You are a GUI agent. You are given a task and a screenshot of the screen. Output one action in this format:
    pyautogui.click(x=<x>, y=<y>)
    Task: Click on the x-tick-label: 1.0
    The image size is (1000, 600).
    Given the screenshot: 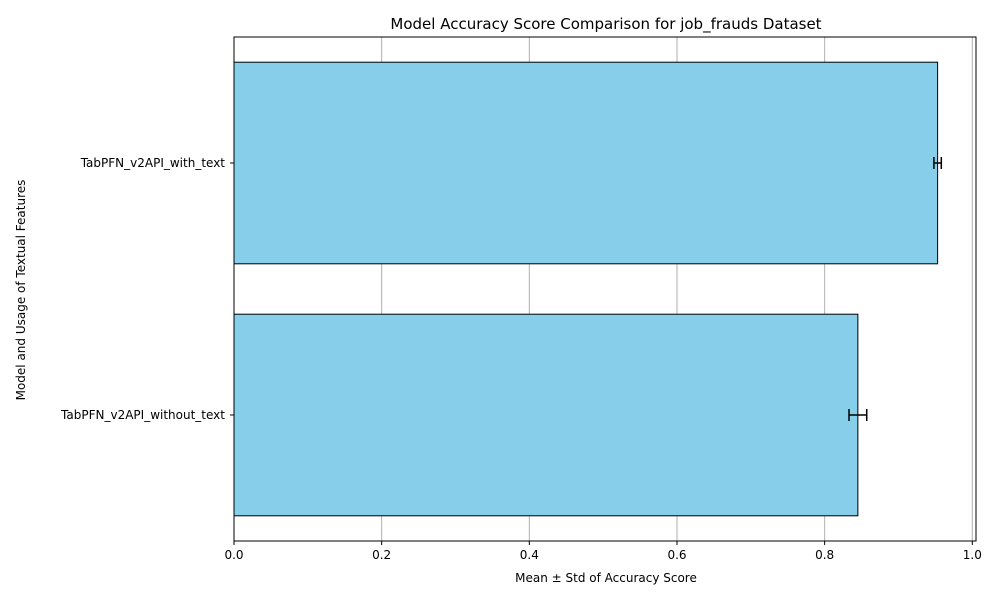 What is the action you would take?
    pyautogui.click(x=972, y=555)
    